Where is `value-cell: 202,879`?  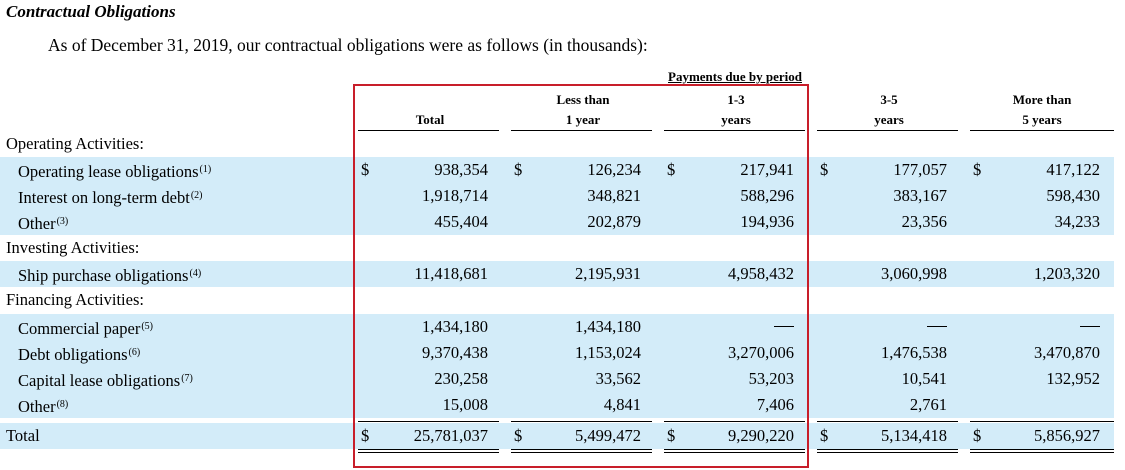
value-cell: 202,879 is located at coordinates (614, 221).